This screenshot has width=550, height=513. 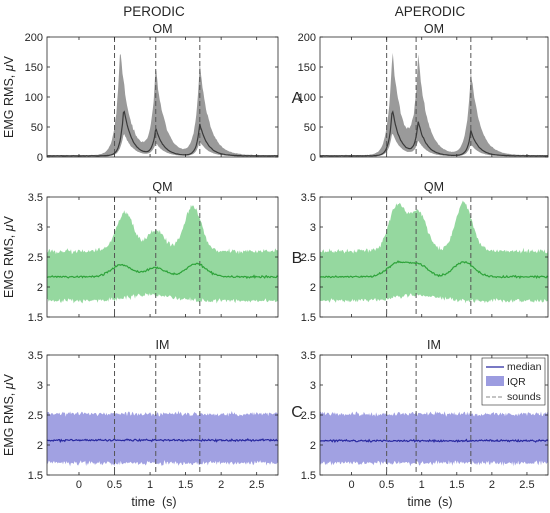 I want to click on panel-om-perodic: 0 50 100 150 200 OM EMG RMS, μV, so click(x=140, y=93).